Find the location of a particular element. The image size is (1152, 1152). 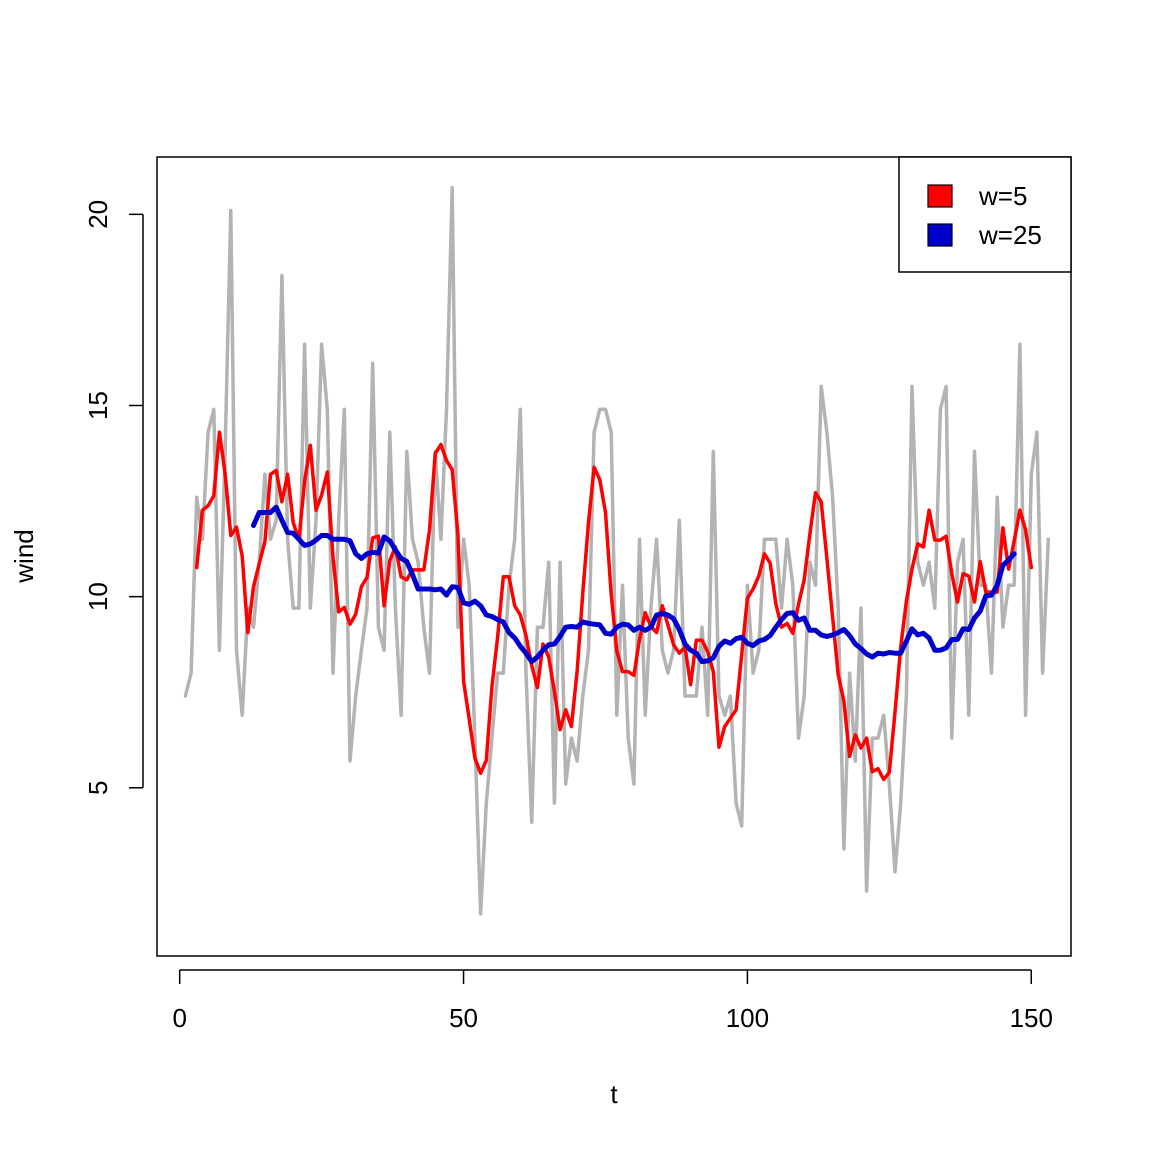

legend: w=5 w=25 is located at coordinates (985, 214).